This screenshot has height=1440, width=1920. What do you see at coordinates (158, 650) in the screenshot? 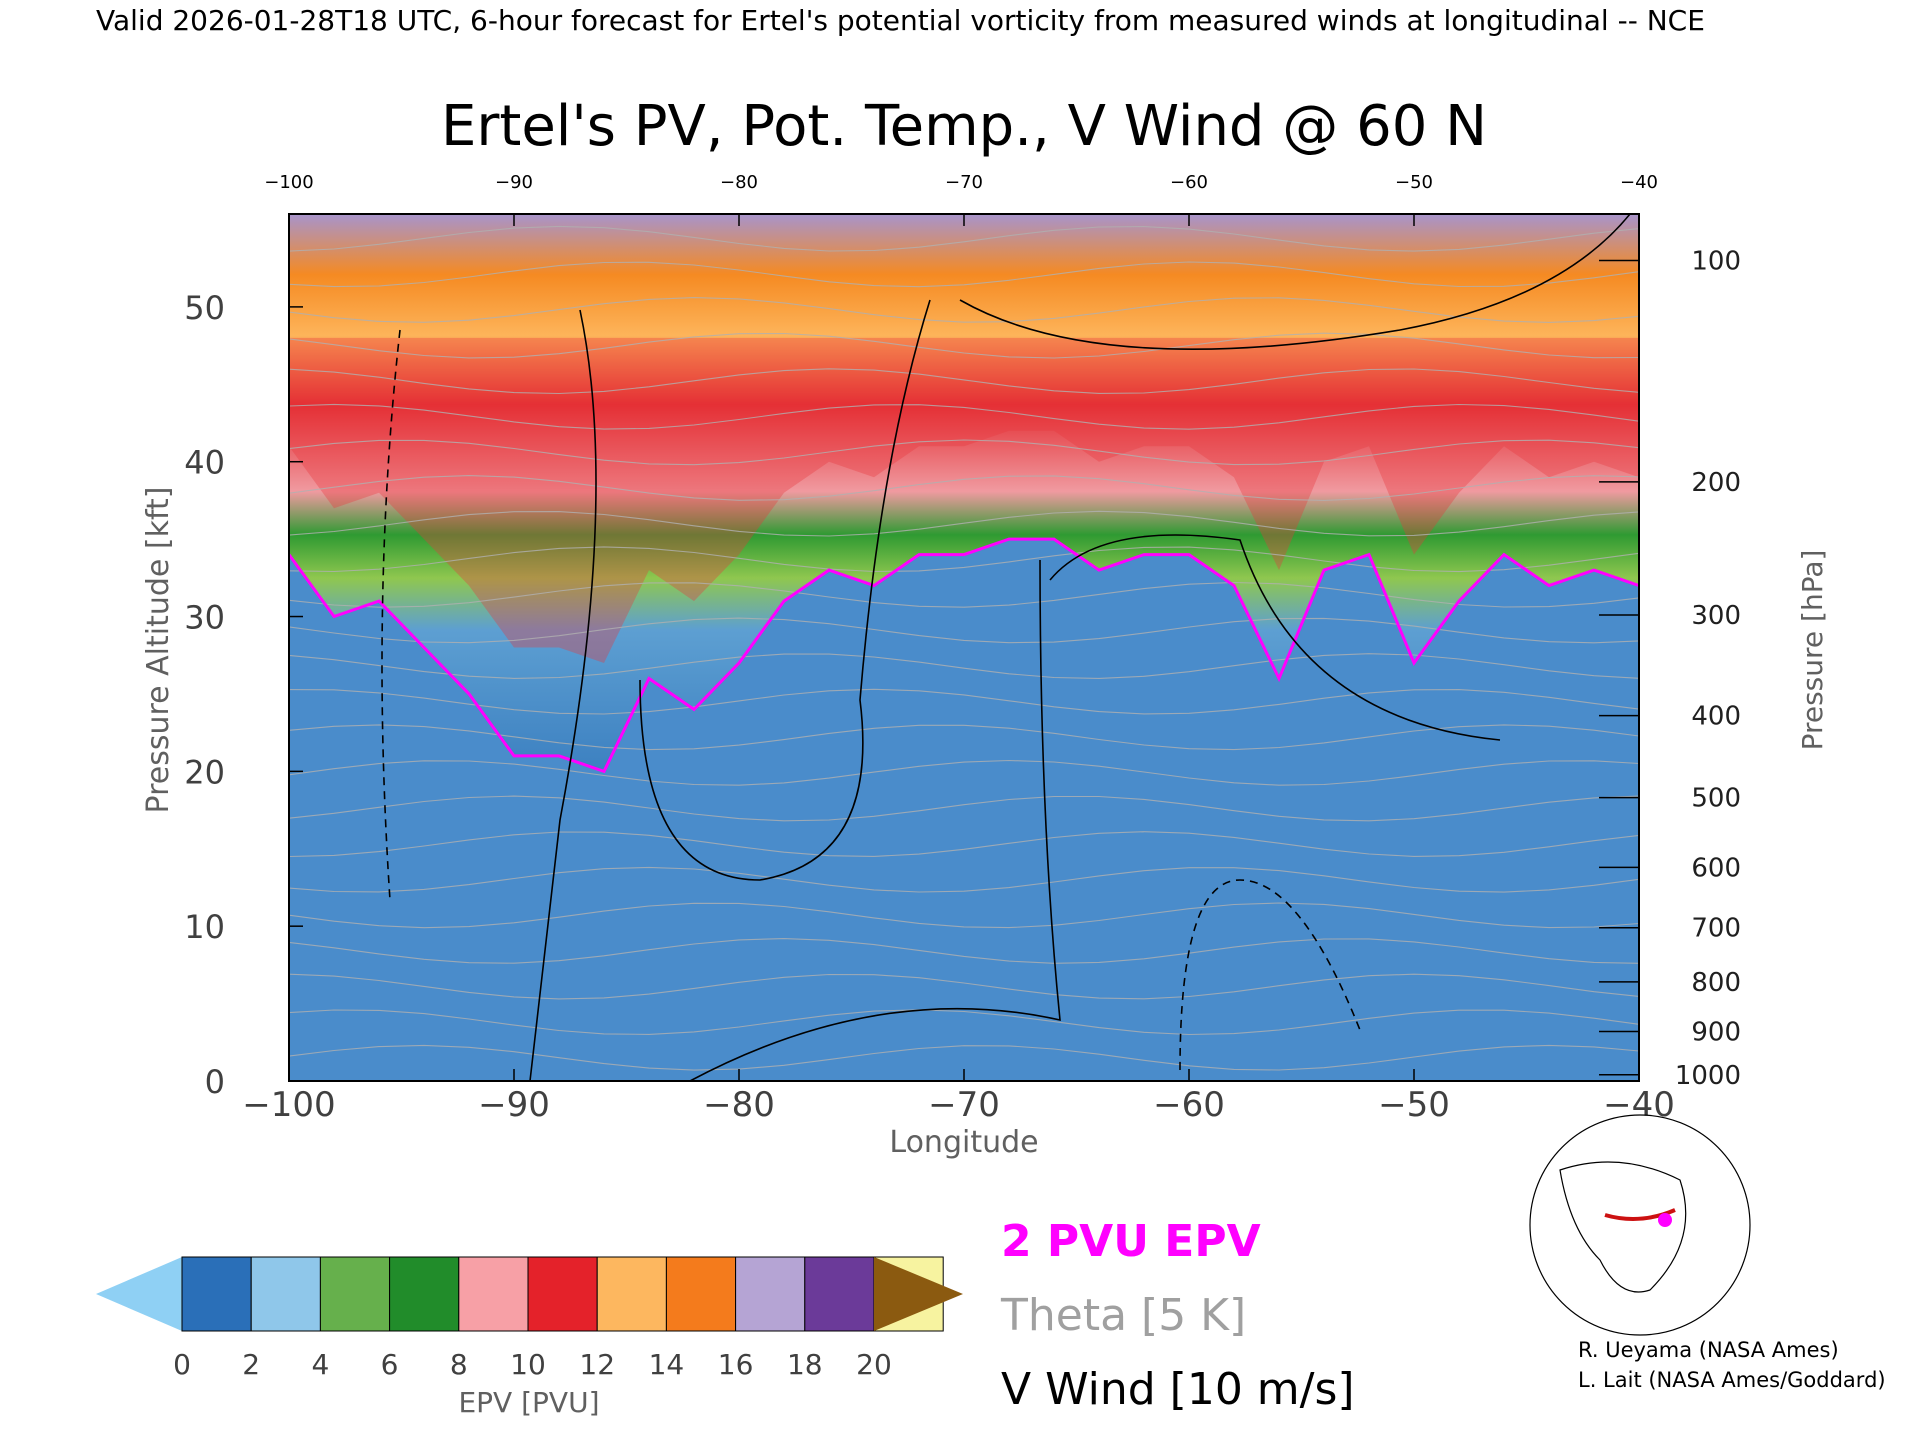
I see `y-axis-left-label: Pressure Altitude [kft]` at bounding box center [158, 650].